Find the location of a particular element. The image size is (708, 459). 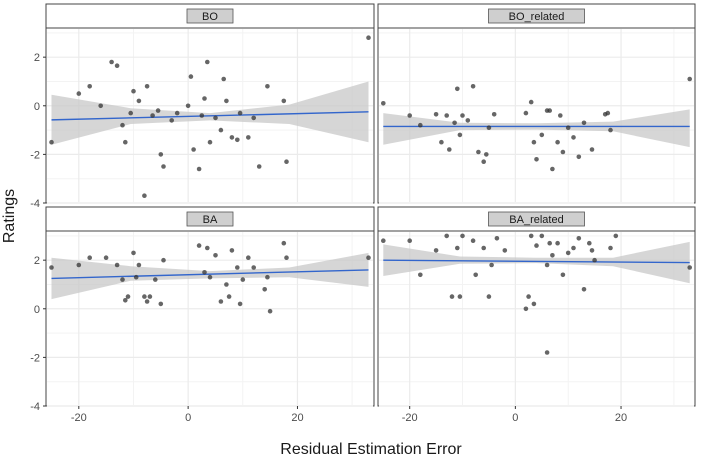

x-tick-label: 20 is located at coordinates (621, 418).